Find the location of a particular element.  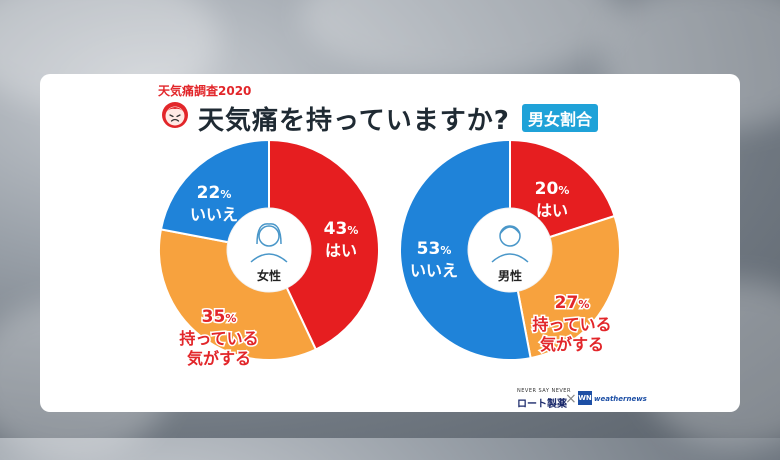

chart-0-label-1-0: 持っている is located at coordinates (218, 338).